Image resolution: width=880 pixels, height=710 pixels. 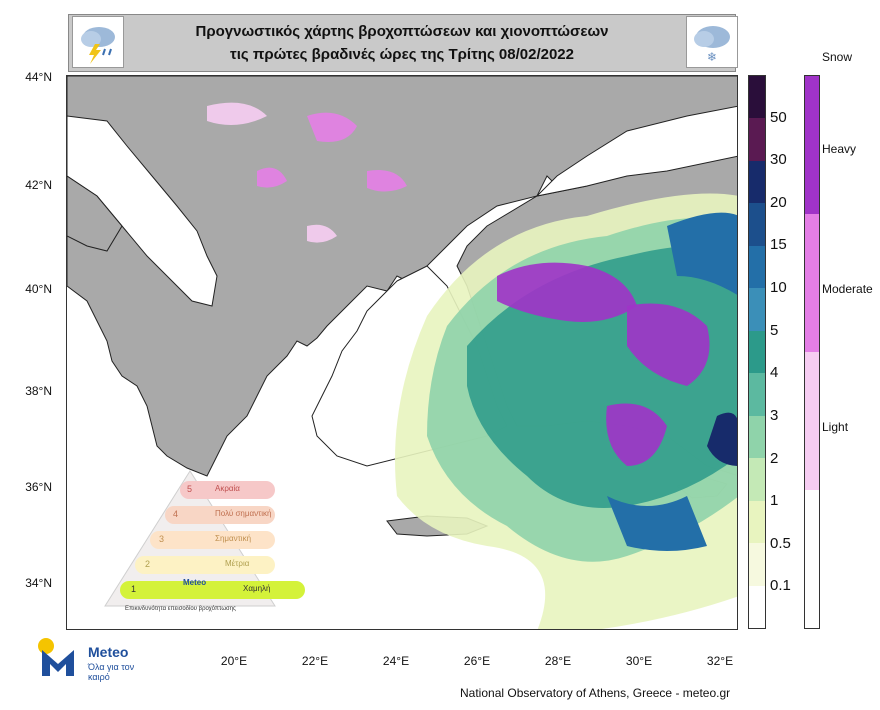 I want to click on rain-label: 0.1, so click(x=780, y=586).